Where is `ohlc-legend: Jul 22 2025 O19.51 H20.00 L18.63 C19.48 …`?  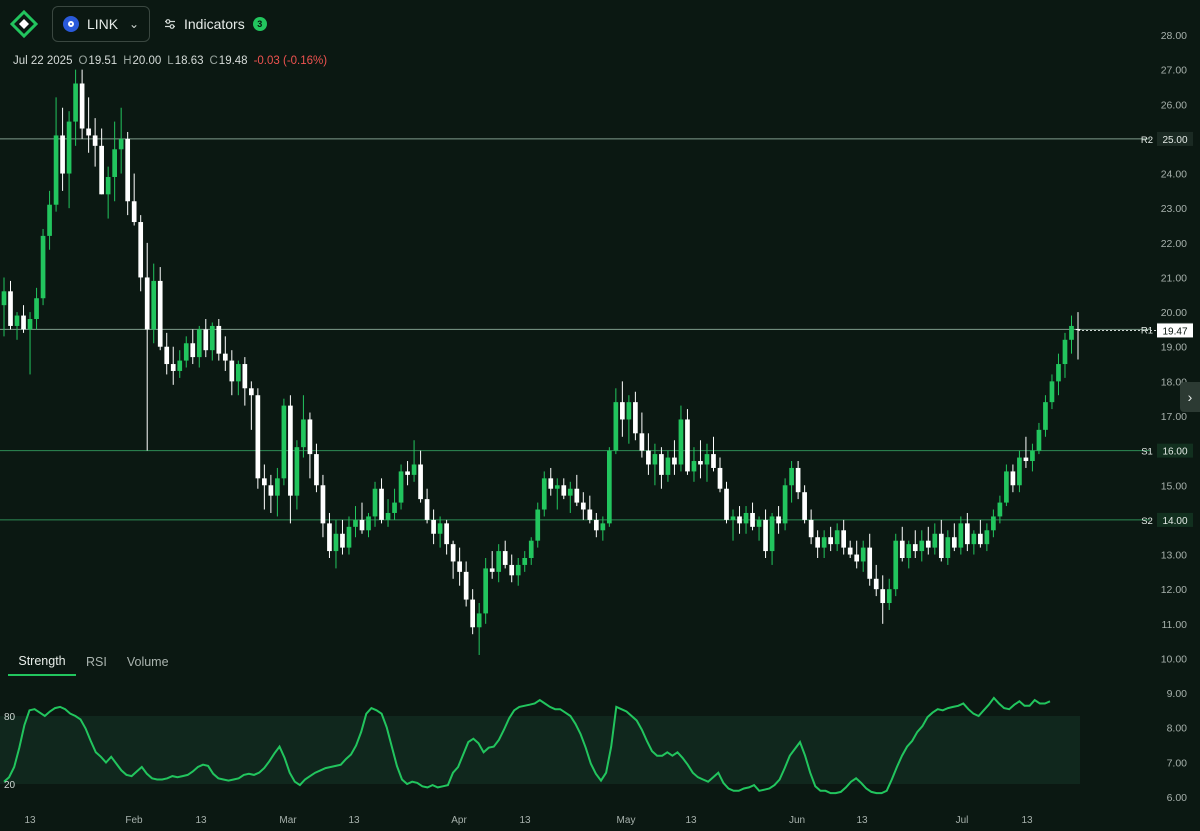 ohlc-legend: Jul 22 2025 O19.51 H20.00 L18.63 C19.48 … is located at coordinates (170, 61).